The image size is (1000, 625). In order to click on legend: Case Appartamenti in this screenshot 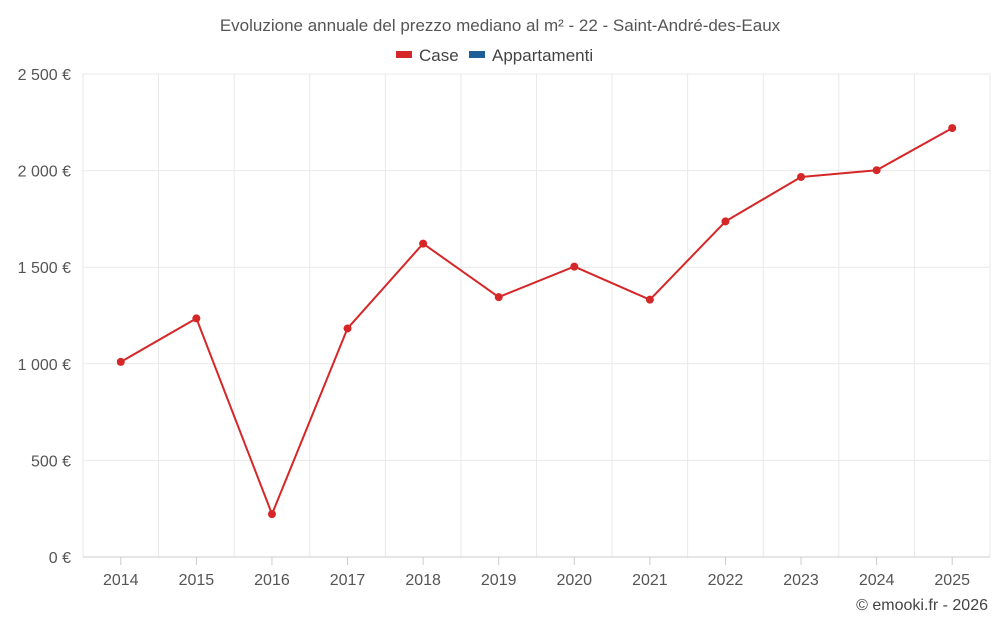, I will do `click(494, 55)`.